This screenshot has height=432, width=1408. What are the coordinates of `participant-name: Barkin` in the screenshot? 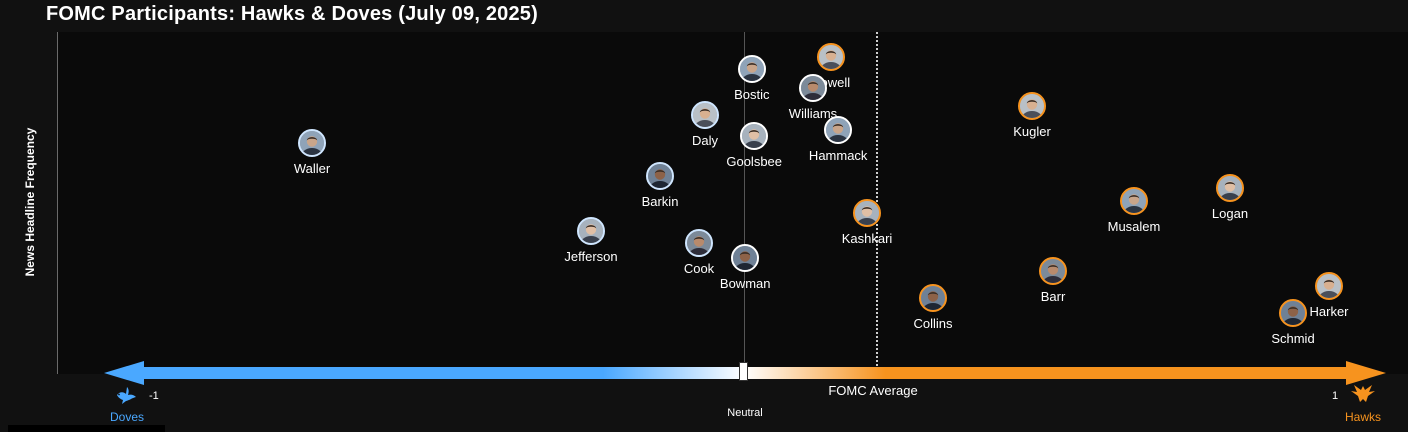 It's located at (660, 202).